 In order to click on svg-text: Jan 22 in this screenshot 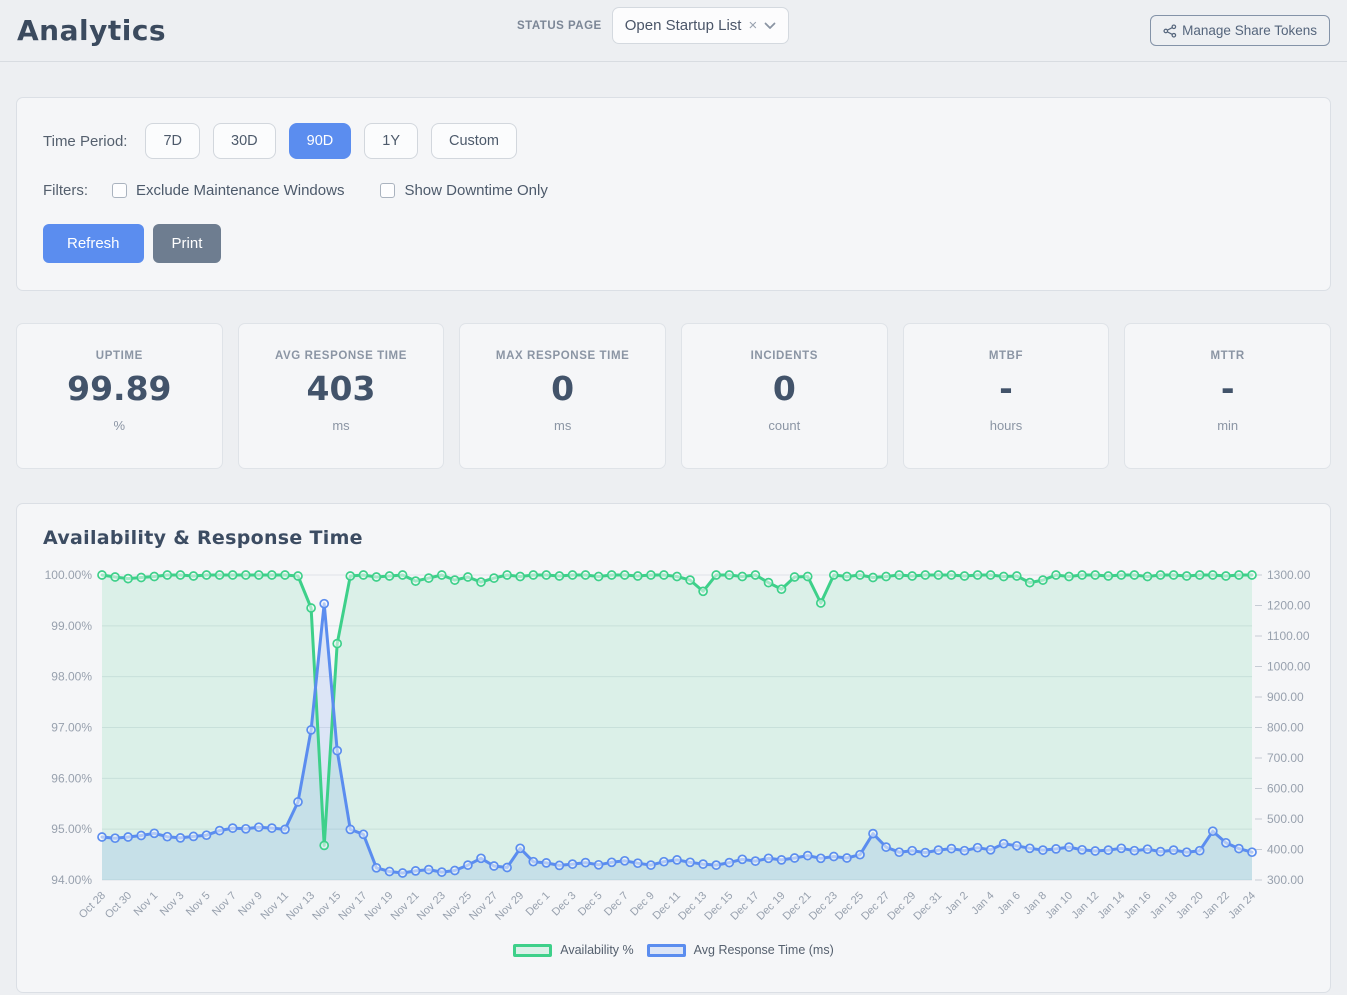, I will do `click(1216, 906)`.